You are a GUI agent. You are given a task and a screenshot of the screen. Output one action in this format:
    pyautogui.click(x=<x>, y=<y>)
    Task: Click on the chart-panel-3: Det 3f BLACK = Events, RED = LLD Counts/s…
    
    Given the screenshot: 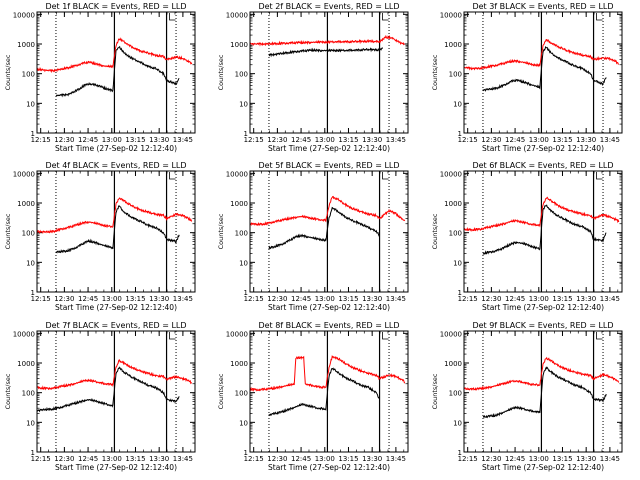 What is the action you would take?
    pyautogui.click(x=527, y=77)
    